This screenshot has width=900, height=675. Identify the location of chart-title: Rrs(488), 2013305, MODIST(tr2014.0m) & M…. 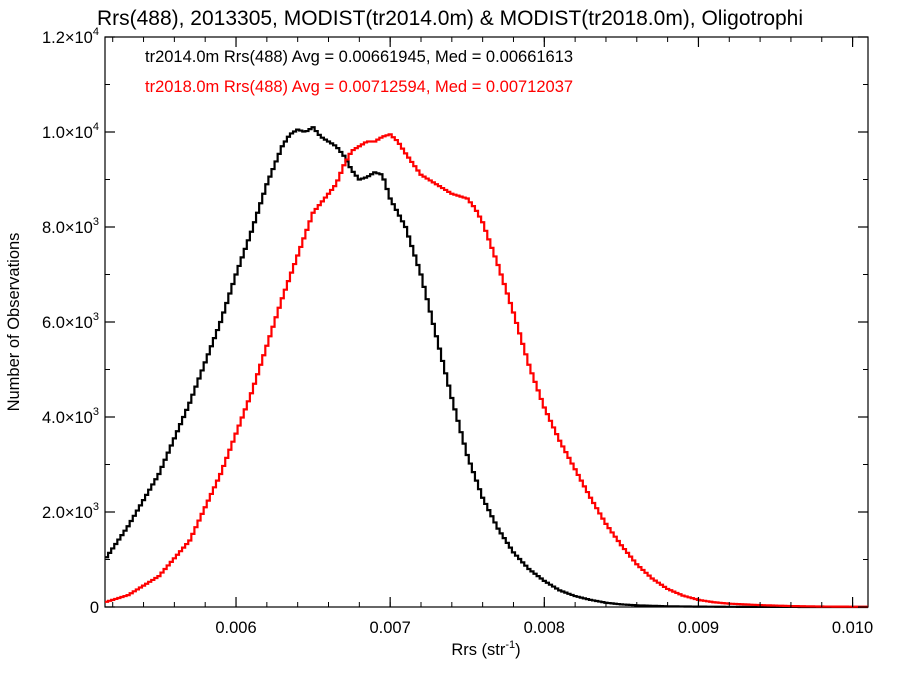
(450, 18).